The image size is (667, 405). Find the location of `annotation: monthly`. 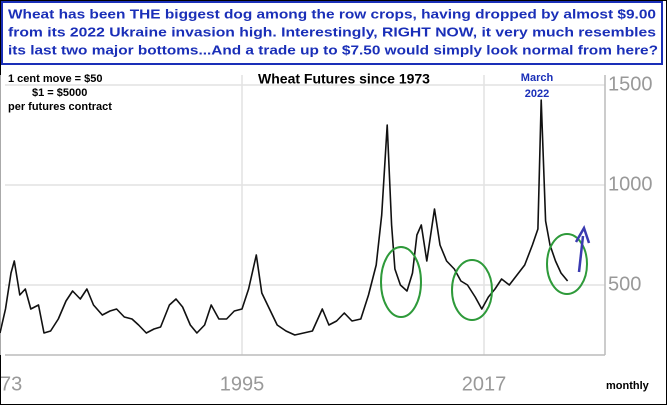

annotation: monthly is located at coordinates (628, 386).